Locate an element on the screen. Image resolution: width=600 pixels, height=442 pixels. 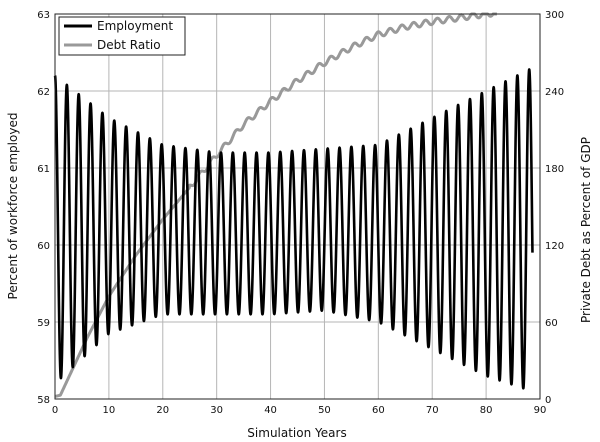
x-tick-label: 20 is located at coordinates (162, 410).